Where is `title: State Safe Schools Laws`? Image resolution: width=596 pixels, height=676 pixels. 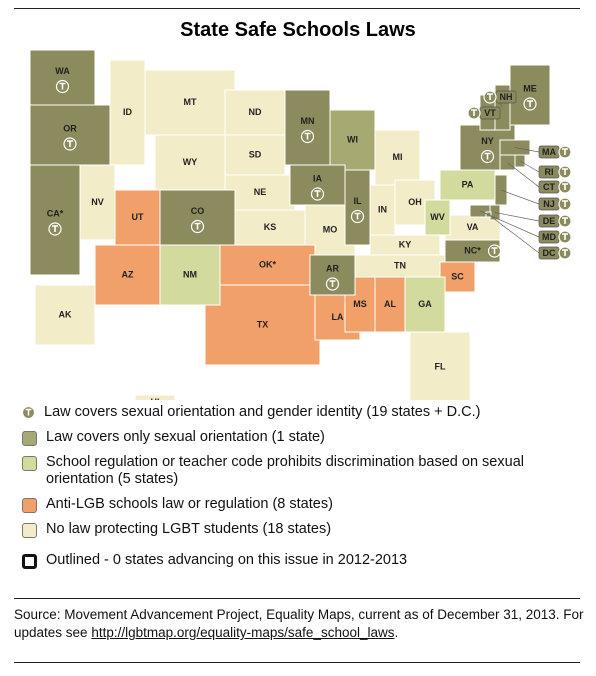 title: State Safe Schools Laws is located at coordinates (298, 30).